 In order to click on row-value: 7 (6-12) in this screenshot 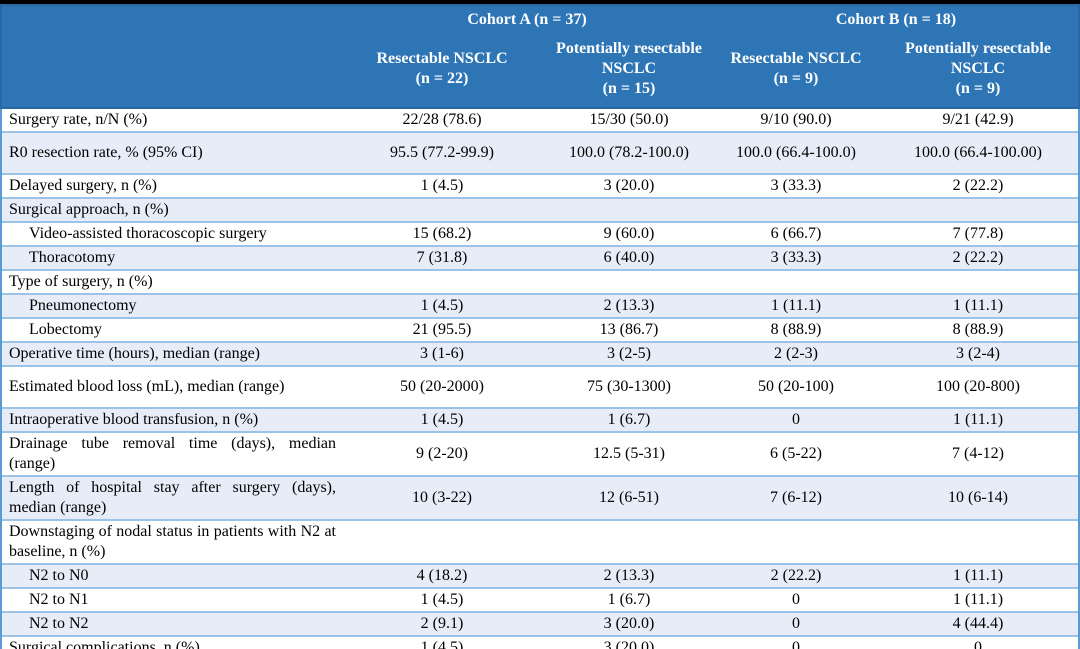, I will do `click(796, 497)`.